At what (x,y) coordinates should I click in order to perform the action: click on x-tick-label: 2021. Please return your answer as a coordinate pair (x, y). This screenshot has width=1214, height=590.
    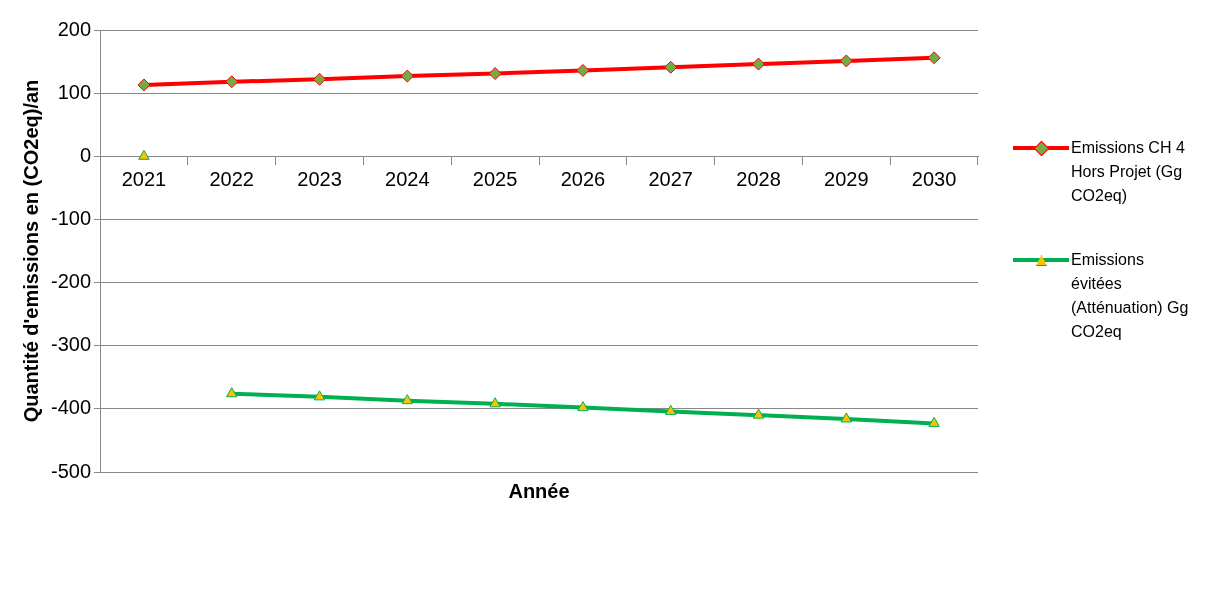
    Looking at the image, I should click on (144, 178).